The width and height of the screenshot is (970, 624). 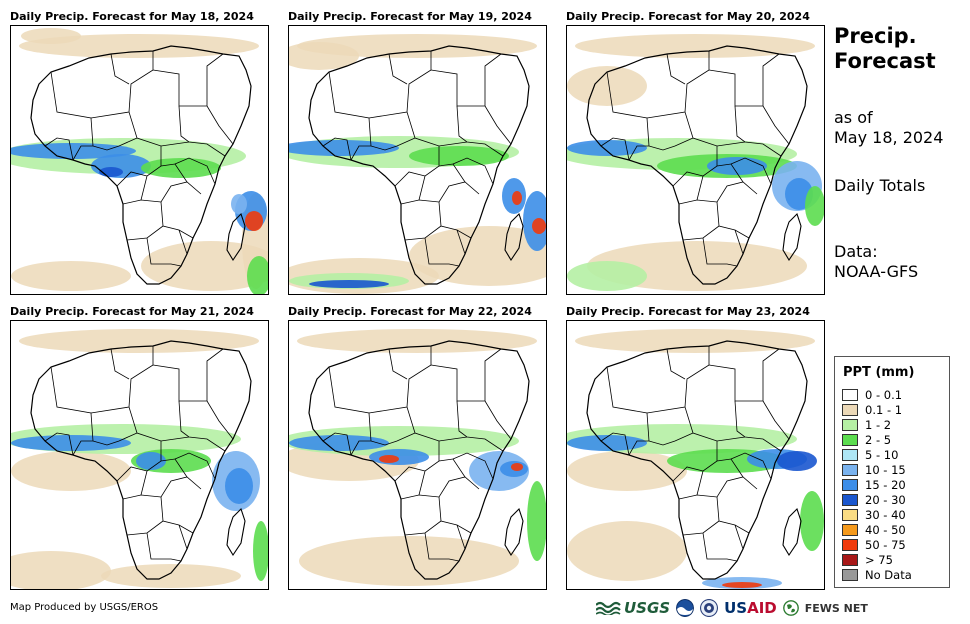 What do you see at coordinates (688, 16) in the screenshot?
I see `panel-title: Daily Precip. Forecast for May 20, 2024` at bounding box center [688, 16].